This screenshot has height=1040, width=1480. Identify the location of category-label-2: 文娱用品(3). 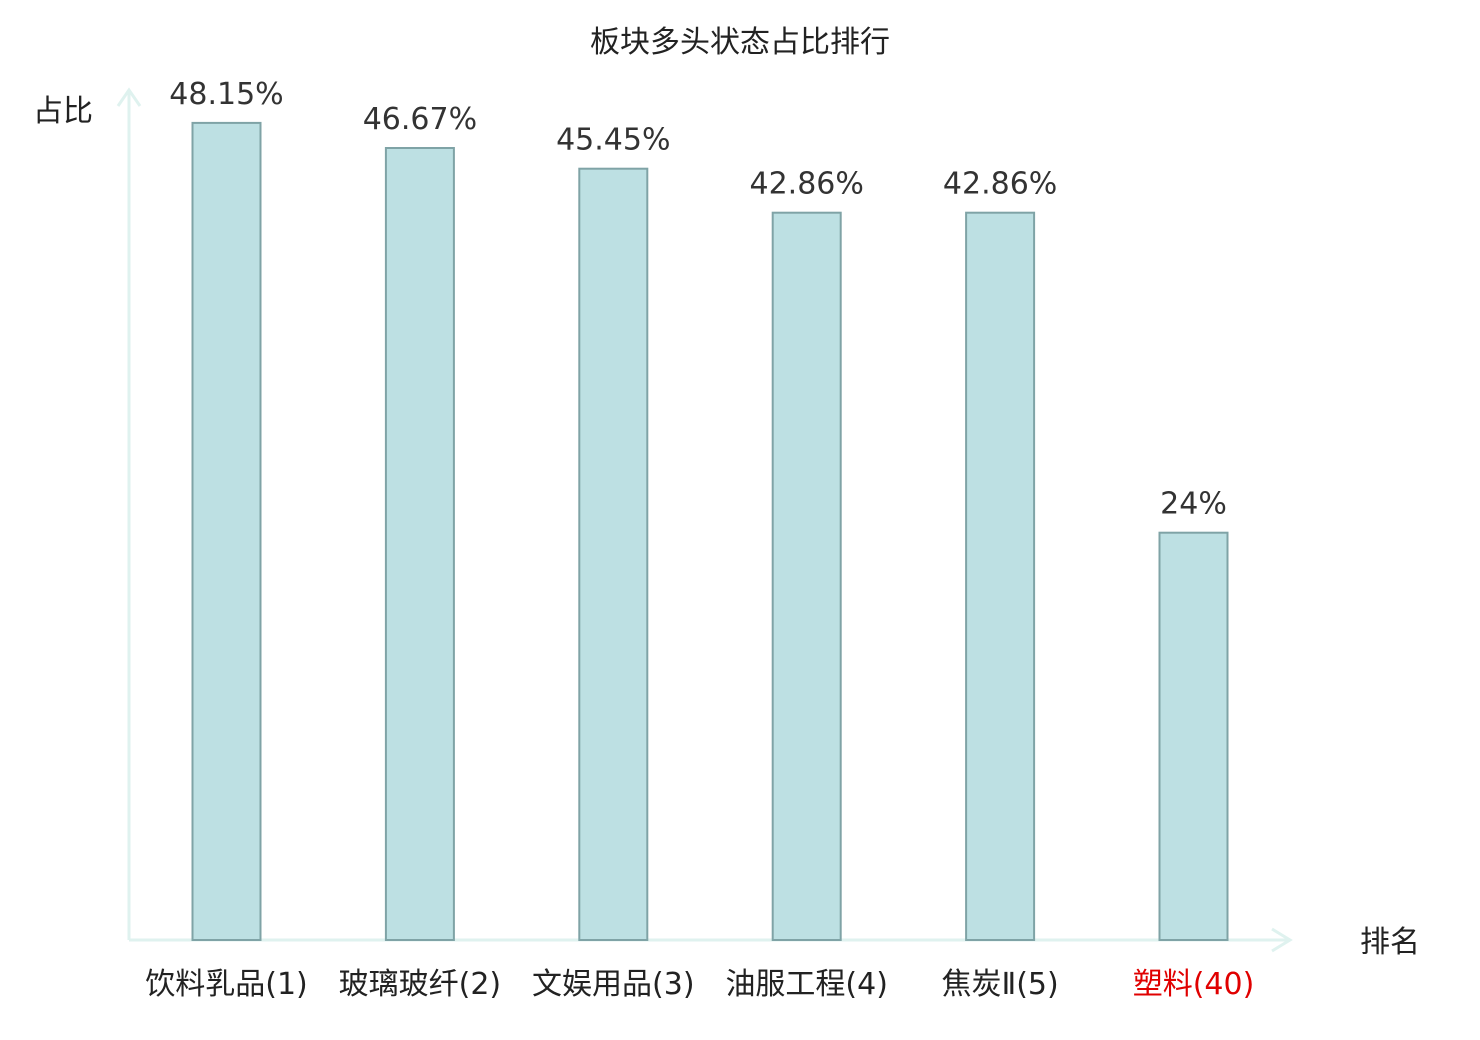
(613, 984).